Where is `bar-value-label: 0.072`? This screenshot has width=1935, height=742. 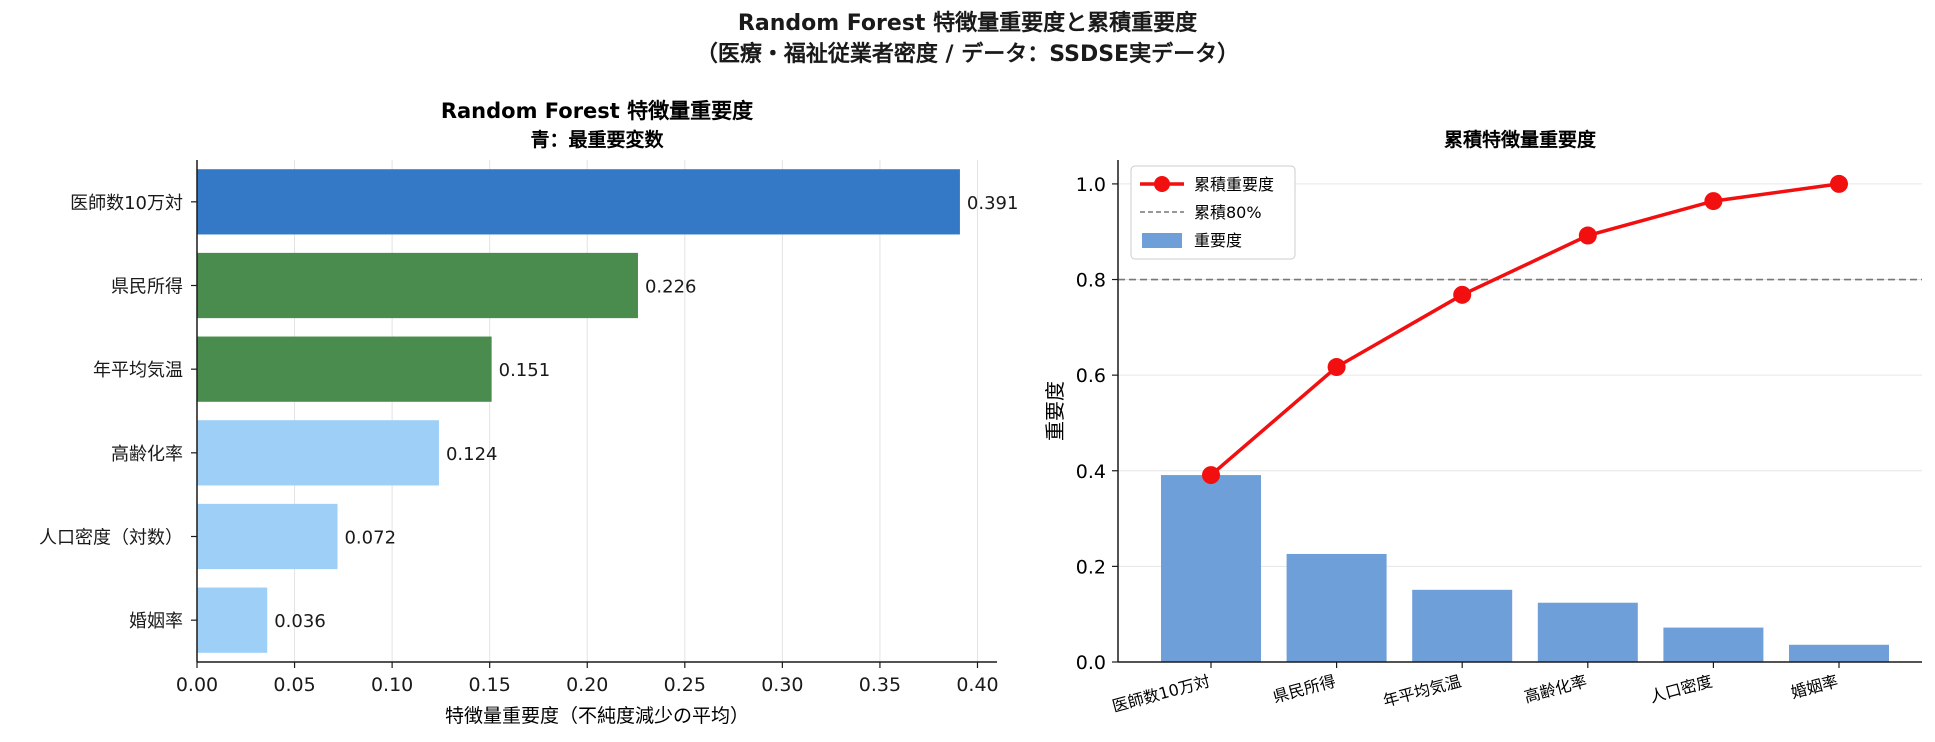
bar-value-label: 0.072 is located at coordinates (370, 538).